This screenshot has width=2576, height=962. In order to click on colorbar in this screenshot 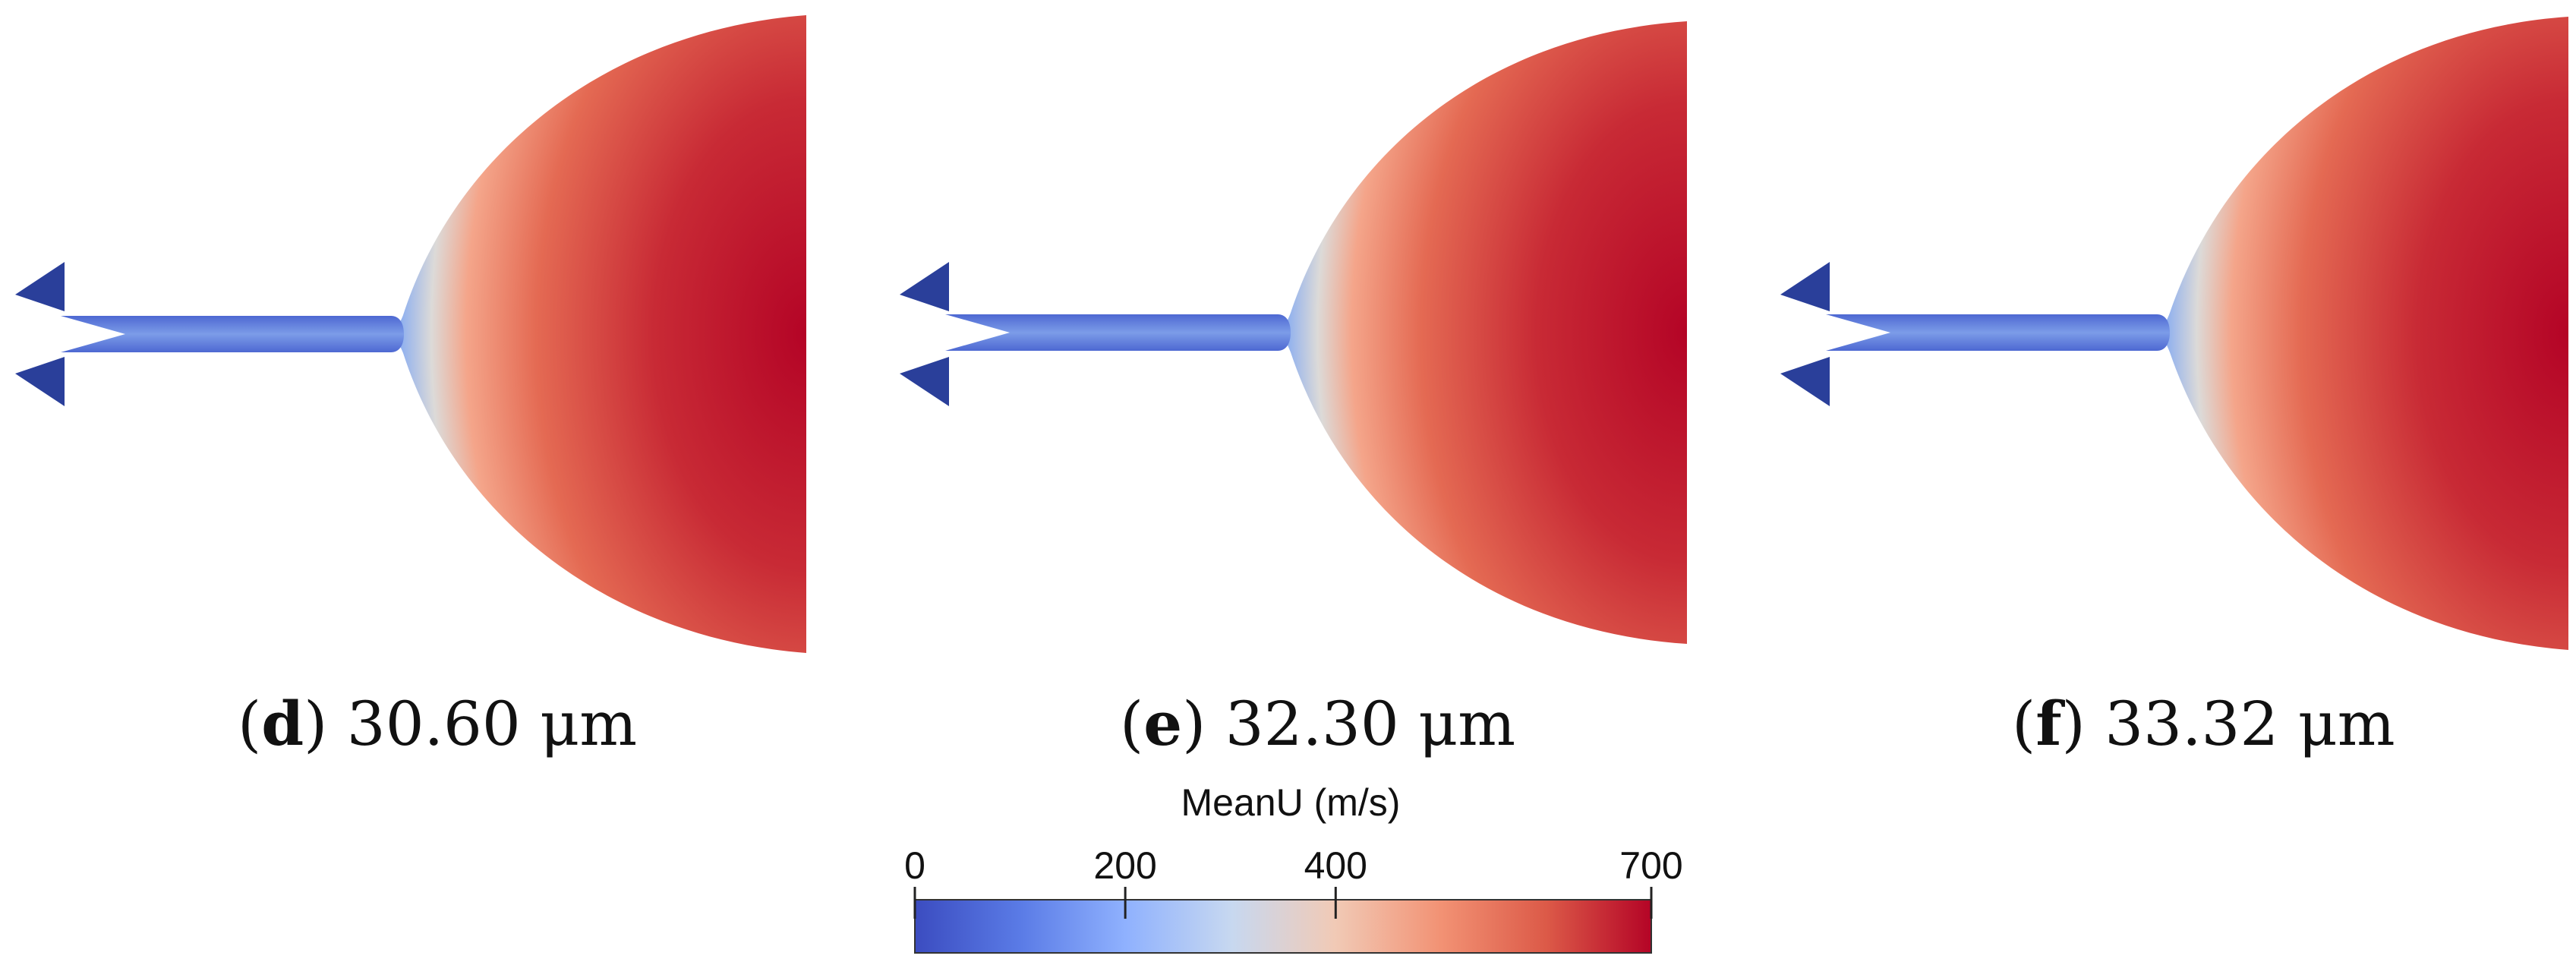, I will do `click(1283, 921)`.